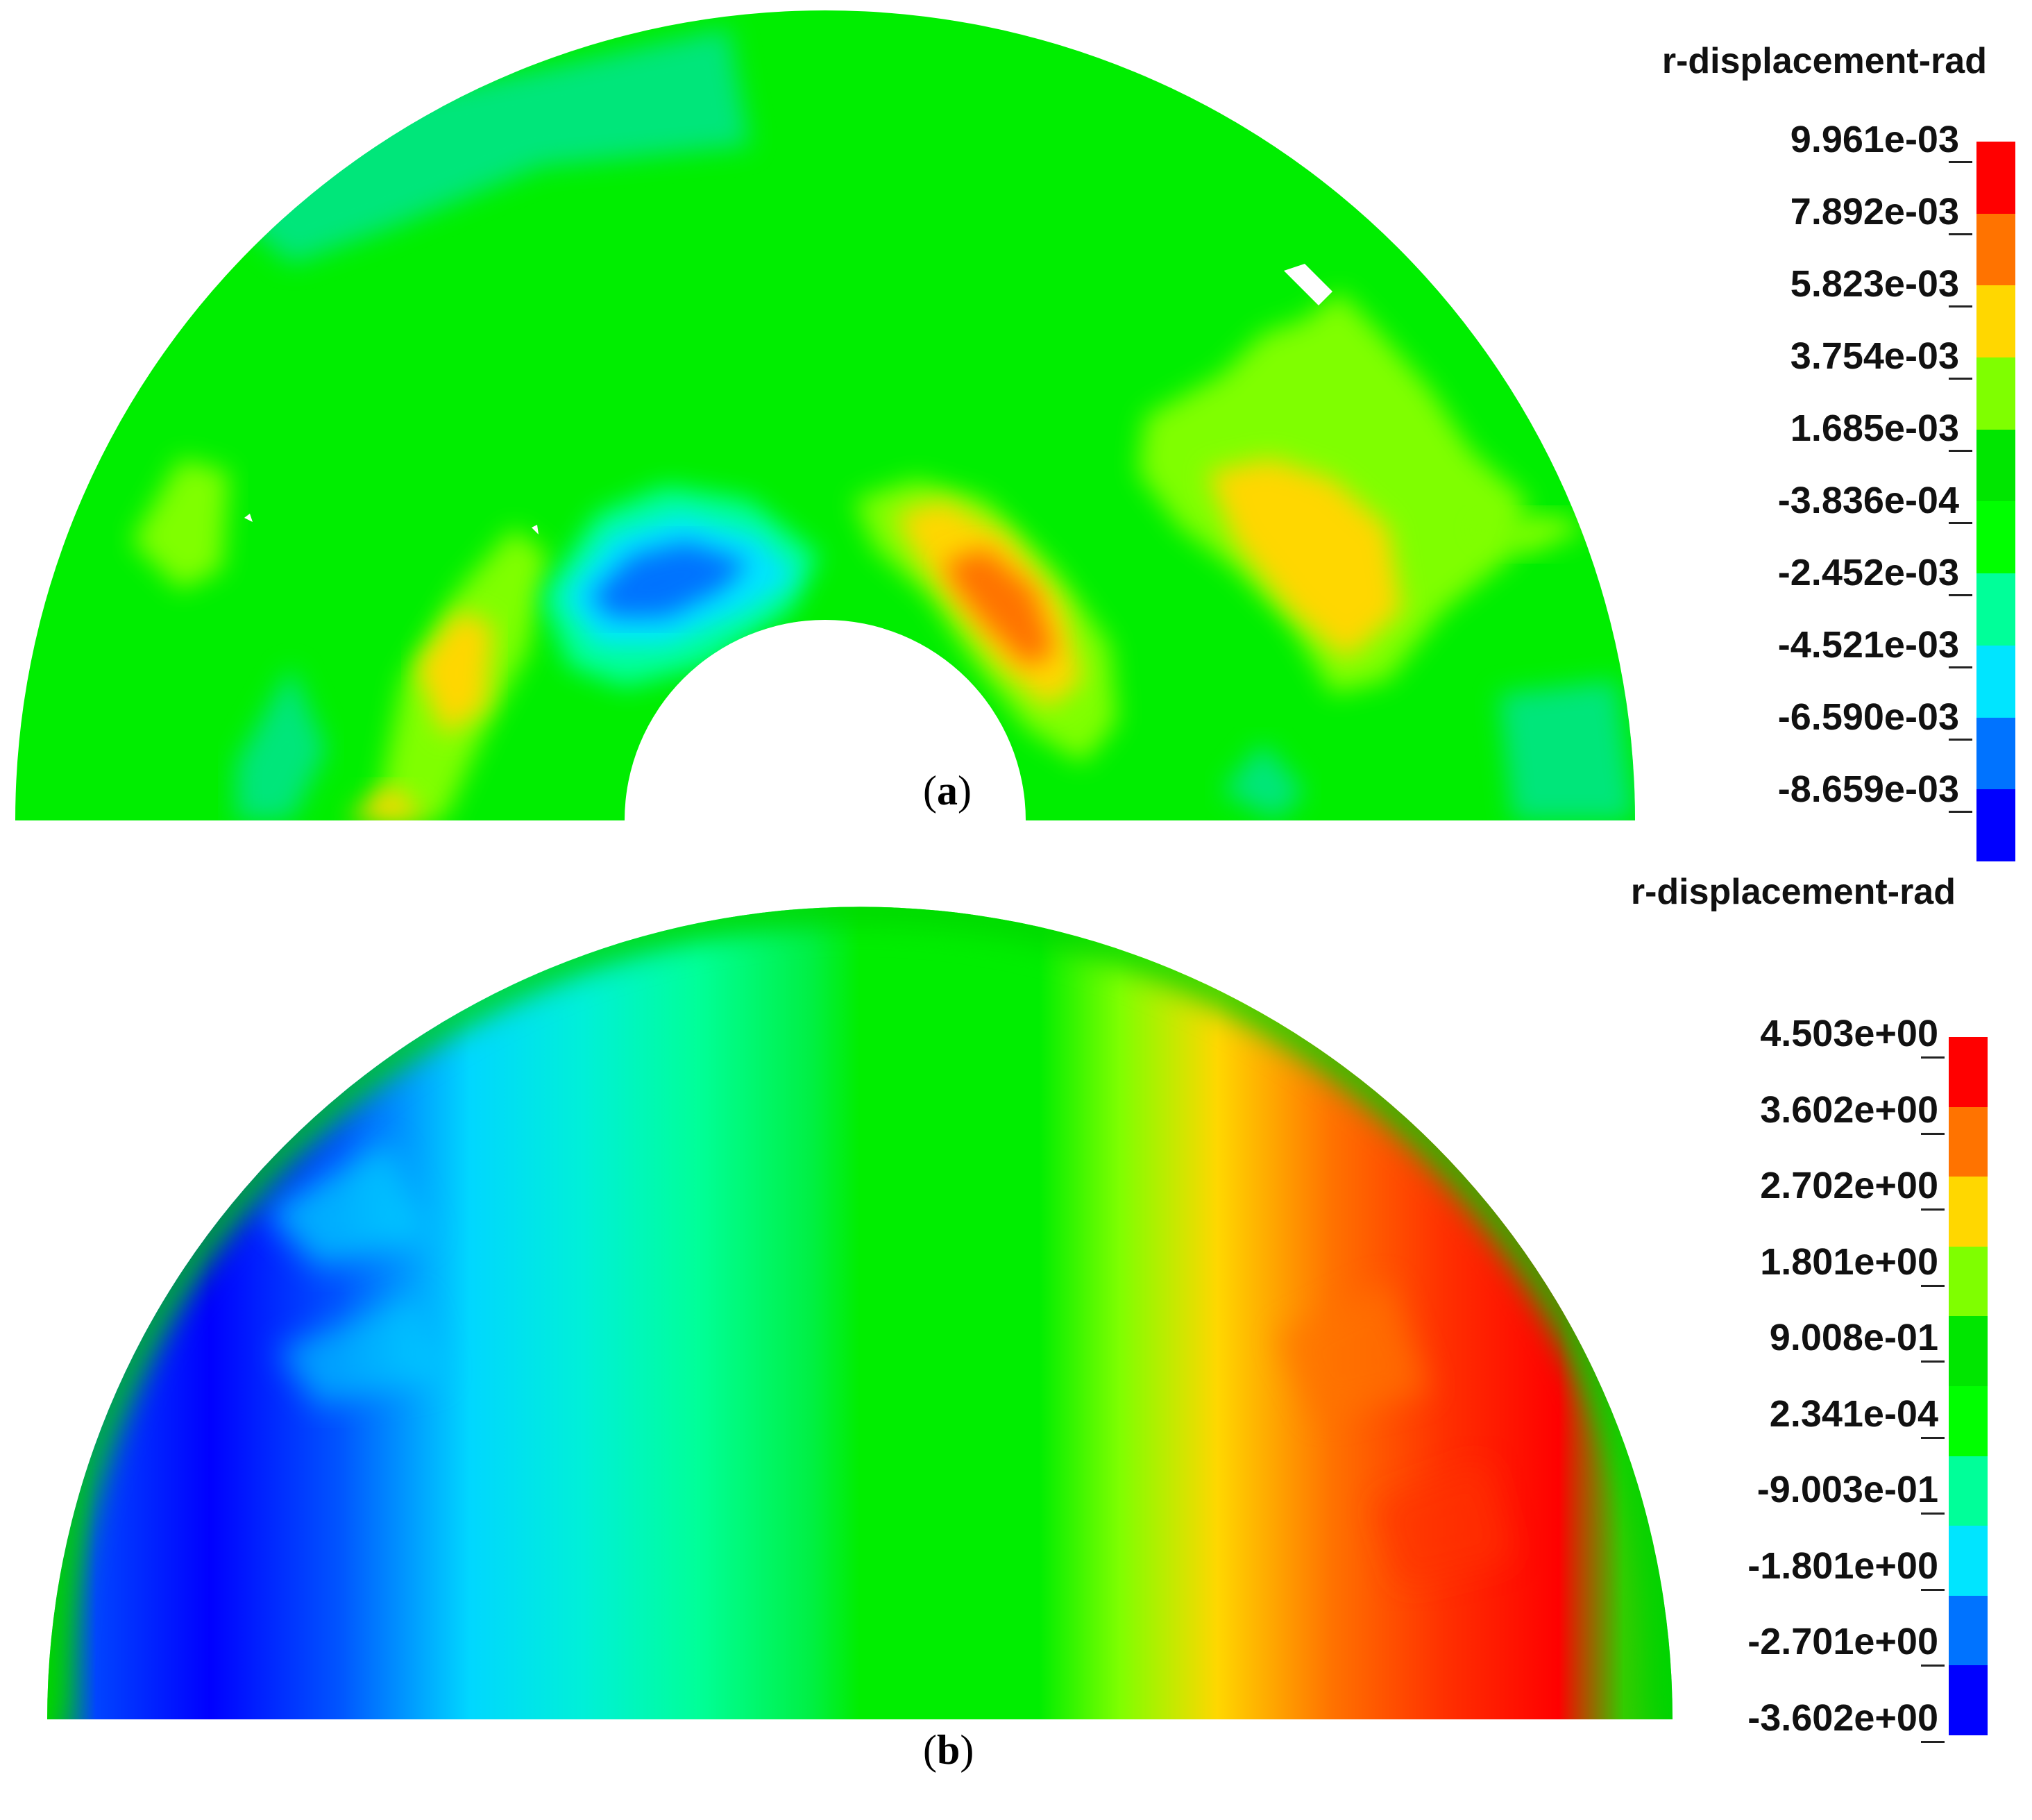  What do you see at coordinates (1824, 61) in the screenshot?
I see `legend-title-a: r-displacement-rad` at bounding box center [1824, 61].